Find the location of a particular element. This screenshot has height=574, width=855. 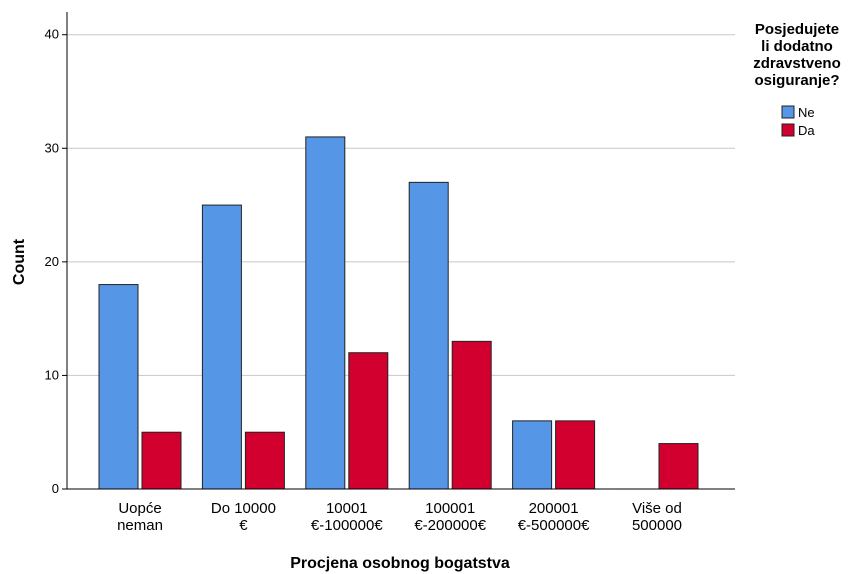

x-category-label: Do 10000 € is located at coordinates (243, 517).